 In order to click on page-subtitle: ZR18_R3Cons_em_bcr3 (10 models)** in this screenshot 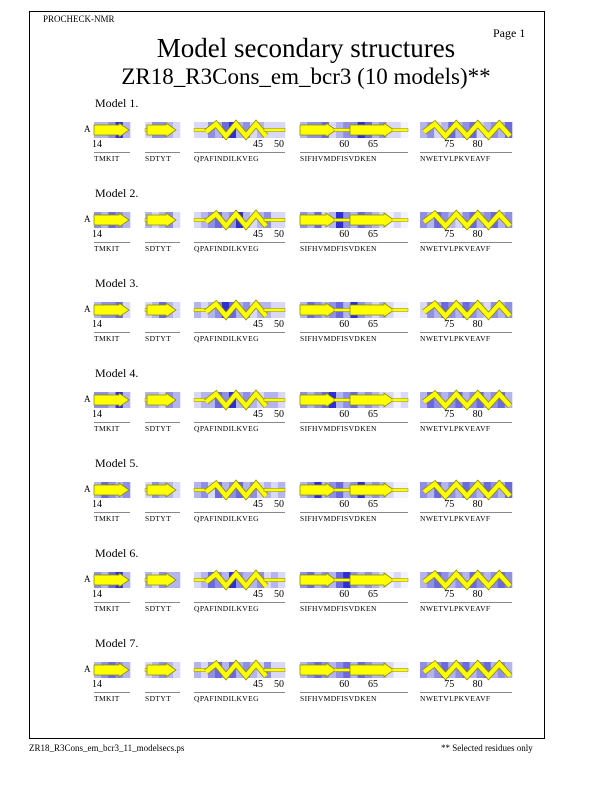, I will do `click(306, 76)`.